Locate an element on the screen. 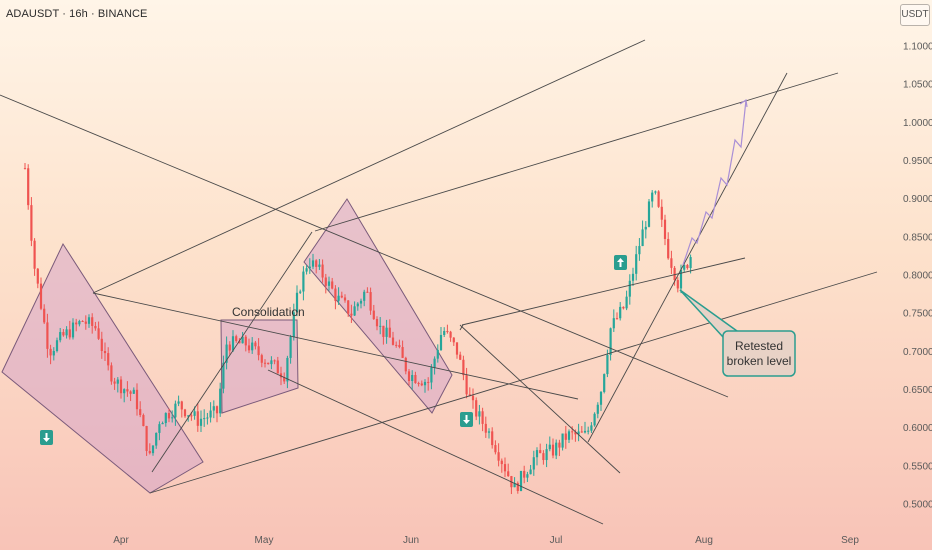 The width and height of the screenshot is (932, 550). currency-unit-button: USDT is located at coordinates (915, 15).